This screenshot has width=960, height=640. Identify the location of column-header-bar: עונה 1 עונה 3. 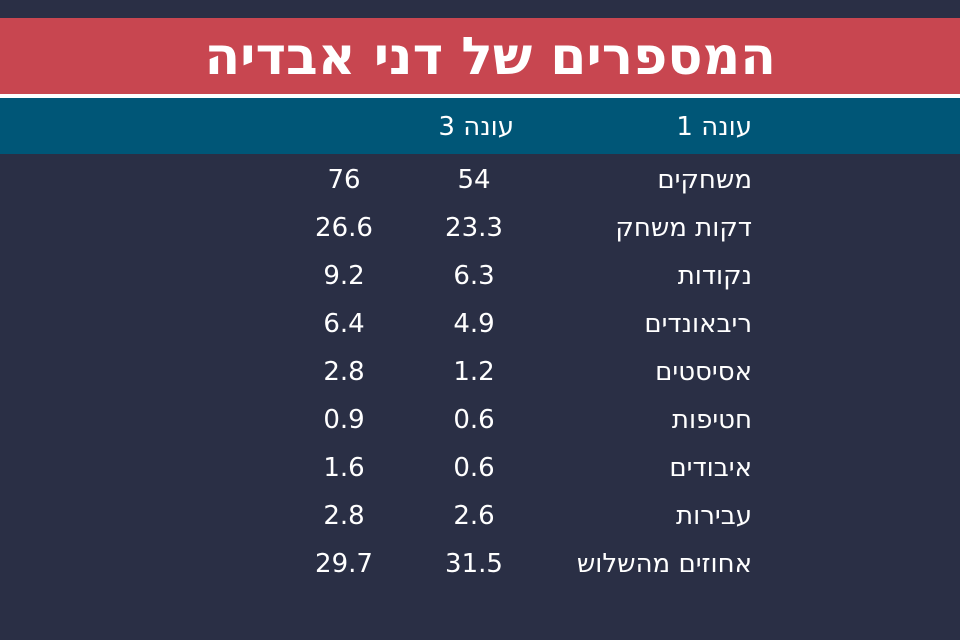
(480, 126).